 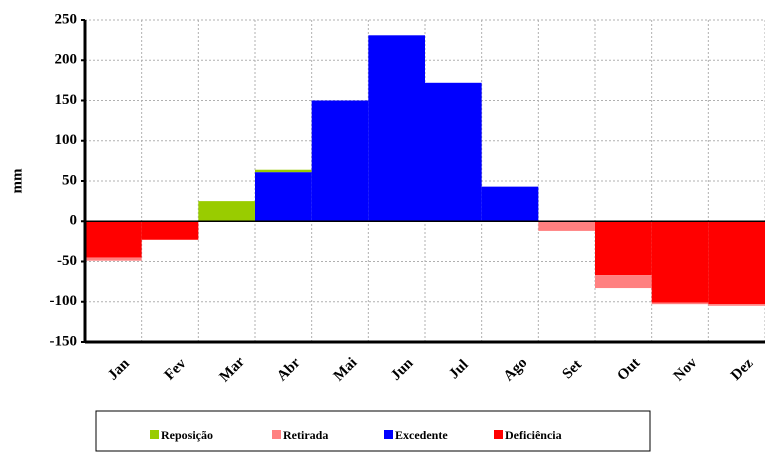 What do you see at coordinates (66, 60) in the screenshot?
I see `y-tick-label: 200` at bounding box center [66, 60].